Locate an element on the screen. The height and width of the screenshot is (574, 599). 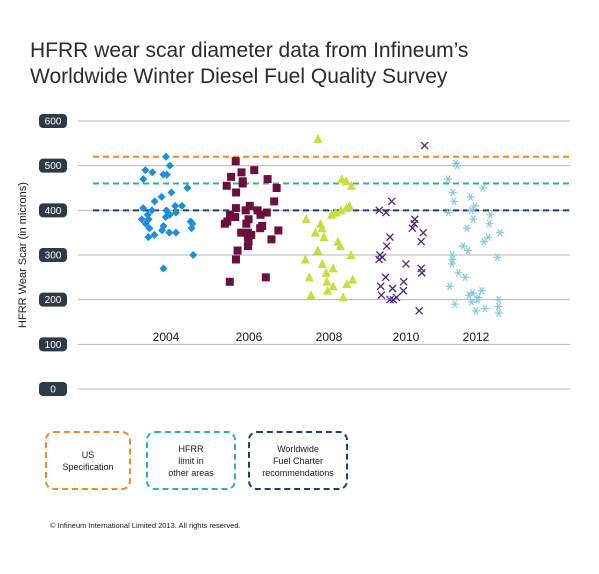
x-category-label: 2010 is located at coordinates (406, 337).